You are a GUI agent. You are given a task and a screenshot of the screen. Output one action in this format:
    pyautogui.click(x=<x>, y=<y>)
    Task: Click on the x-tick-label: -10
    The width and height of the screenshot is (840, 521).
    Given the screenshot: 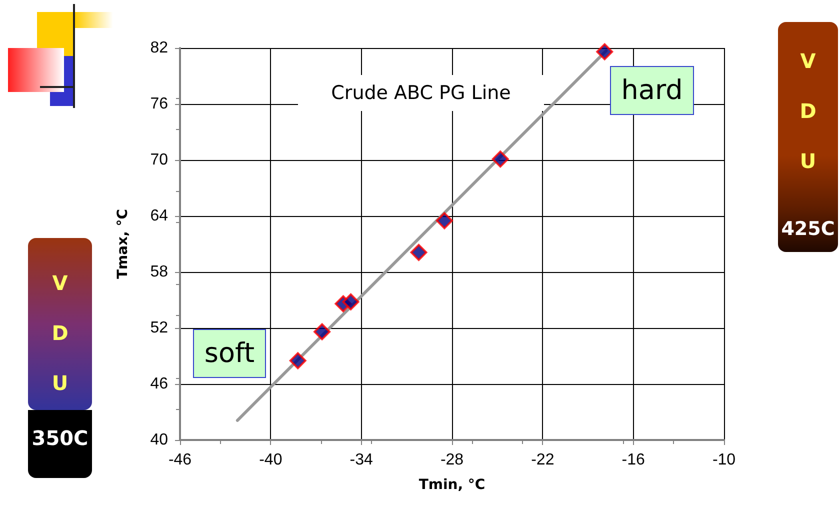 What is the action you would take?
    pyautogui.click(x=724, y=460)
    